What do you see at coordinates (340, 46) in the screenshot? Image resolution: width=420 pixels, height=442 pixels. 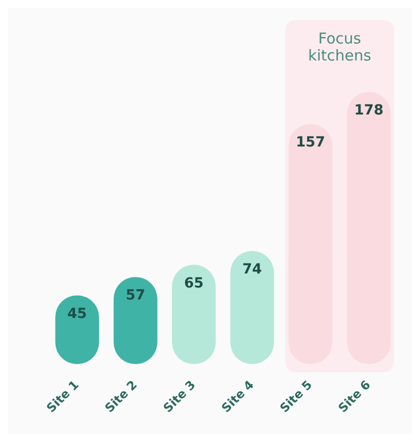 I see `band-label: Focus kitchens` at bounding box center [340, 46].